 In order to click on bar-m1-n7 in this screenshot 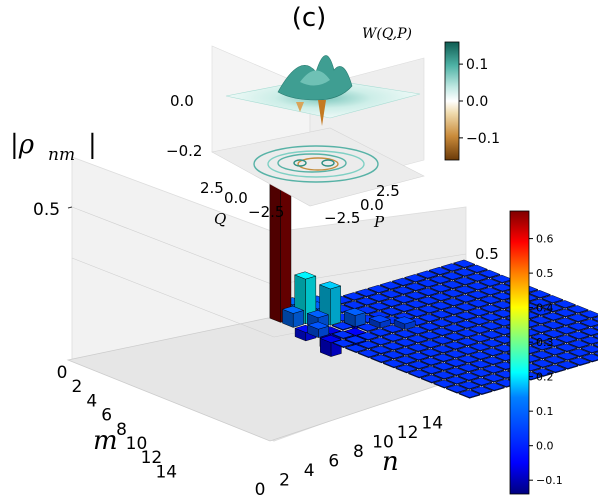, I will do `click(378, 298)`.